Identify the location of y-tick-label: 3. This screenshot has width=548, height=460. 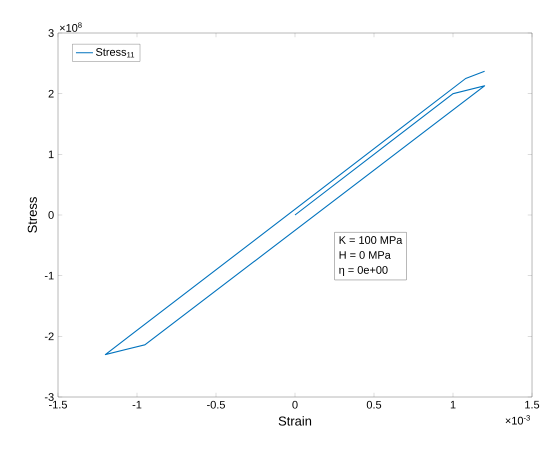
(51, 33).